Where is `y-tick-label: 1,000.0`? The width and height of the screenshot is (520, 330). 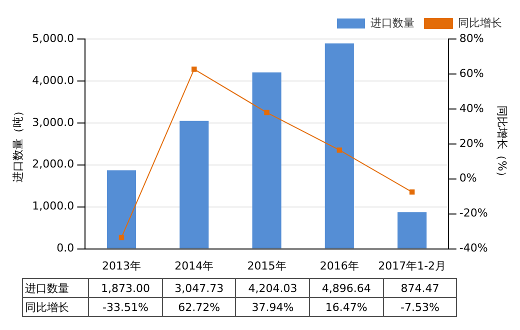 y-tick-label: 1,000.0 is located at coordinates (53, 206).